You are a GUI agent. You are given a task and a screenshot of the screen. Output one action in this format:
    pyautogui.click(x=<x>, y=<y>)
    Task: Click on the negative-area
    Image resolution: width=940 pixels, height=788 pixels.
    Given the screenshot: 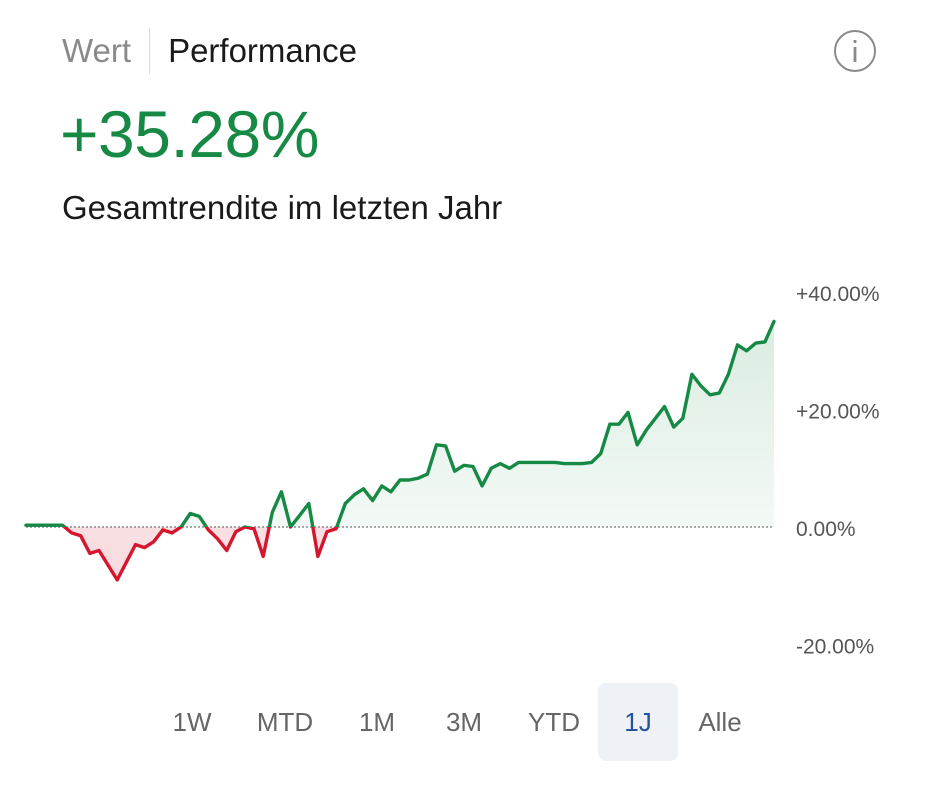 What is the action you would take?
    pyautogui.click(x=400, y=553)
    